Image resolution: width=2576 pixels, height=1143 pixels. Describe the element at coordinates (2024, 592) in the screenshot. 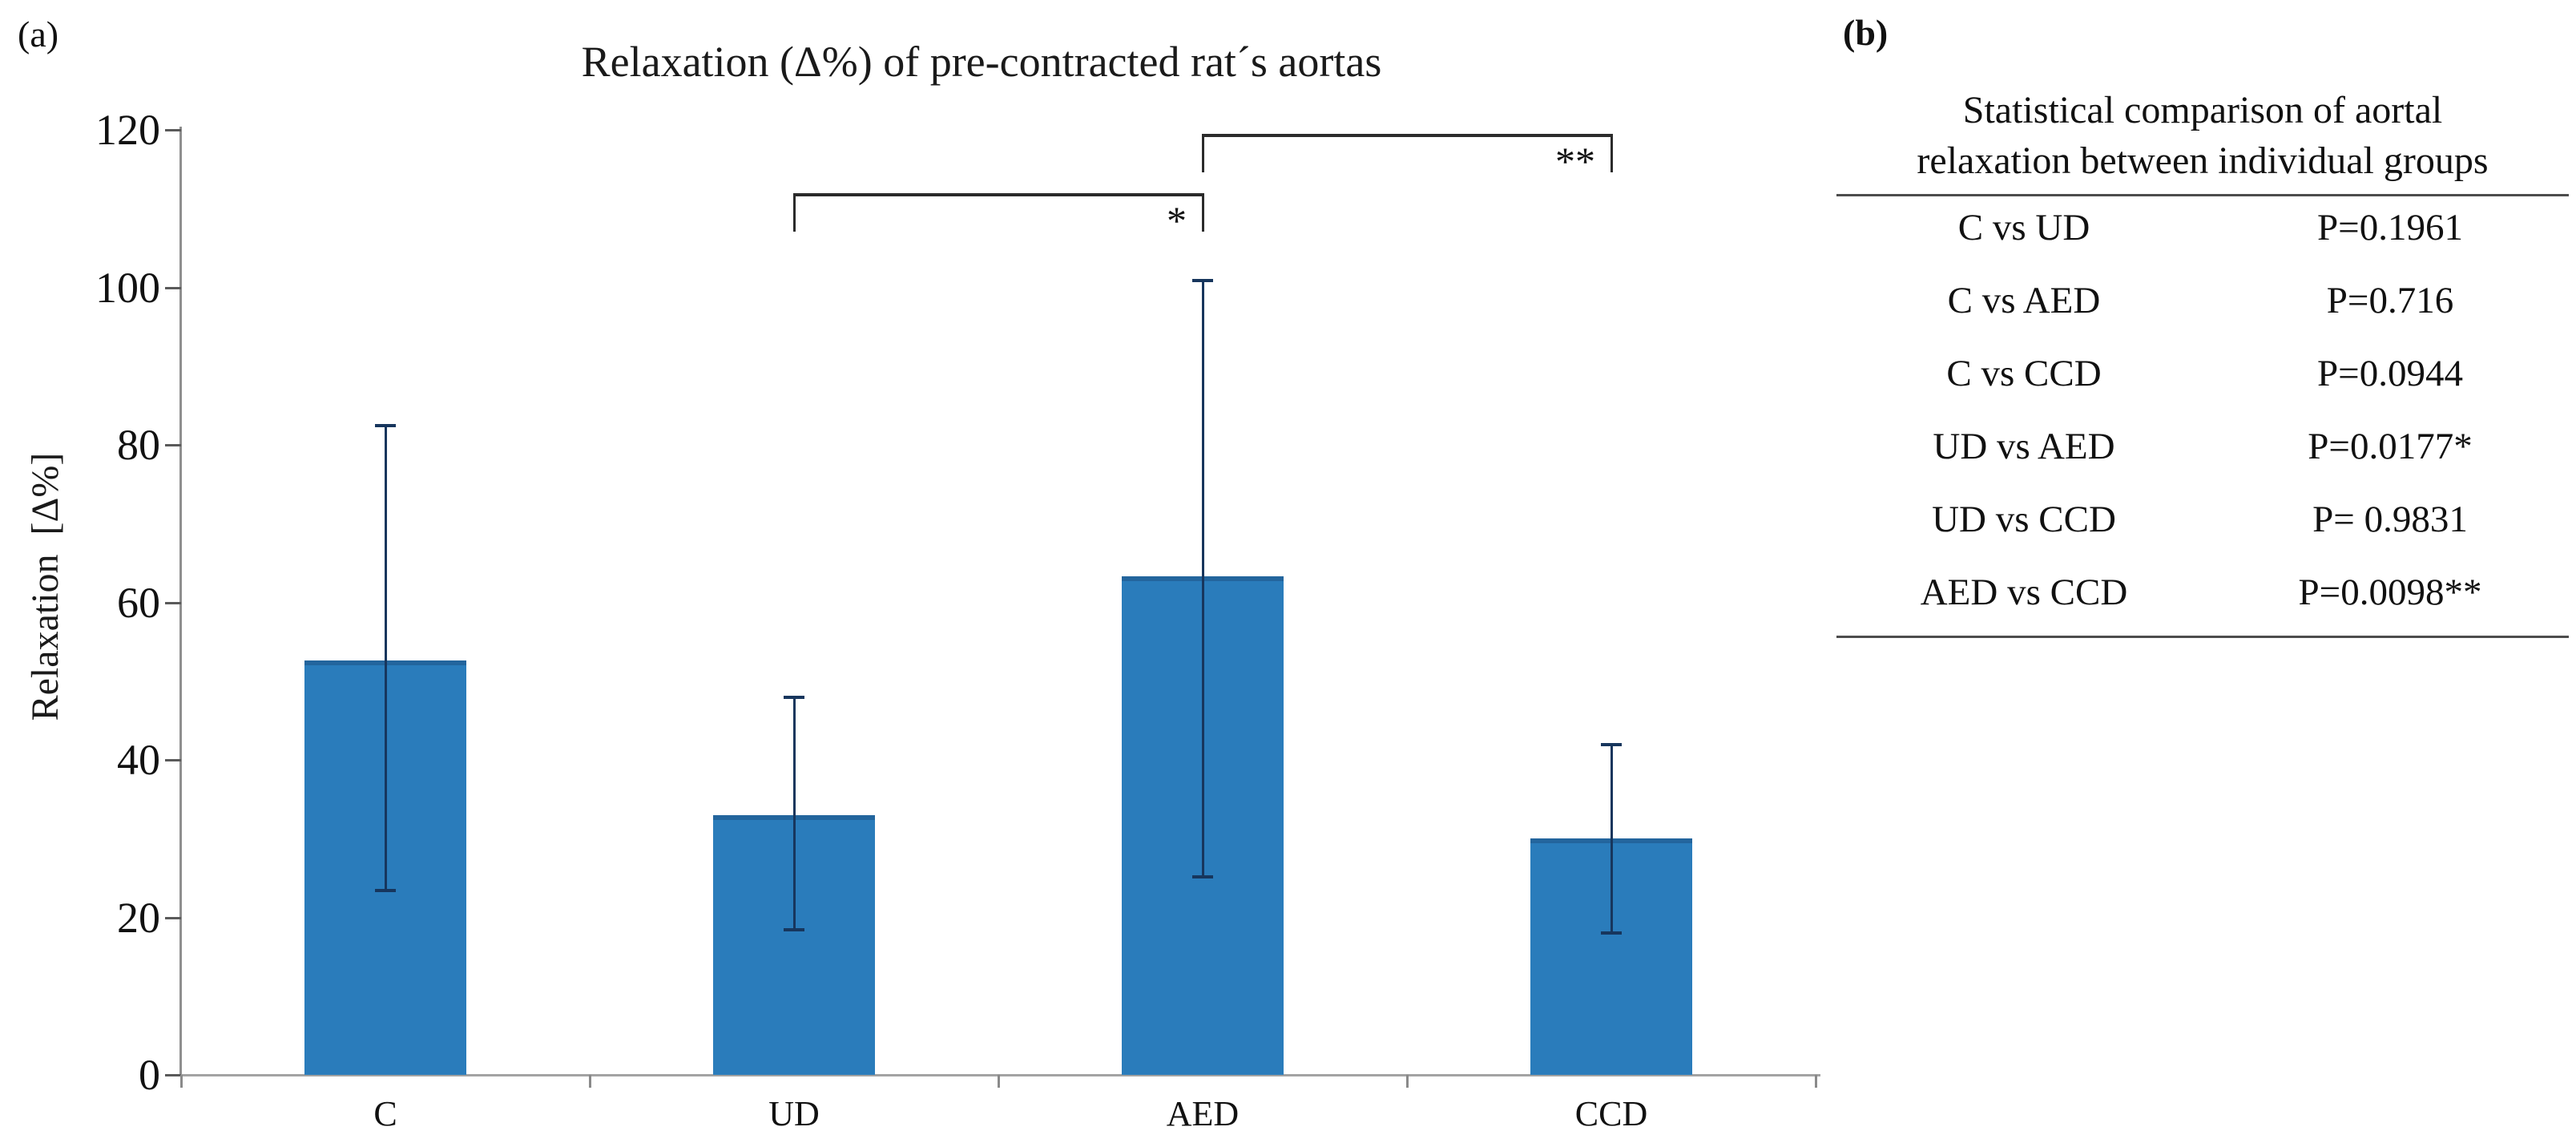

I see `stats-comparison: AED vs CCD` at that location.